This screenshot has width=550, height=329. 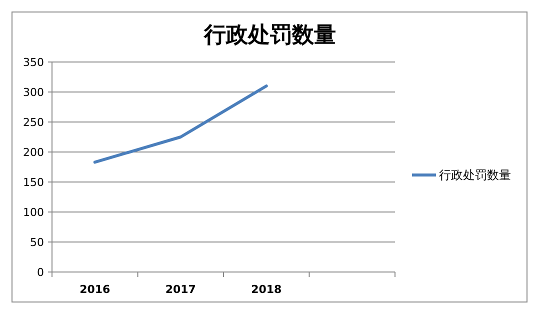 What do you see at coordinates (33, 212) in the screenshot?
I see `y-tick-label: 100` at bounding box center [33, 212].